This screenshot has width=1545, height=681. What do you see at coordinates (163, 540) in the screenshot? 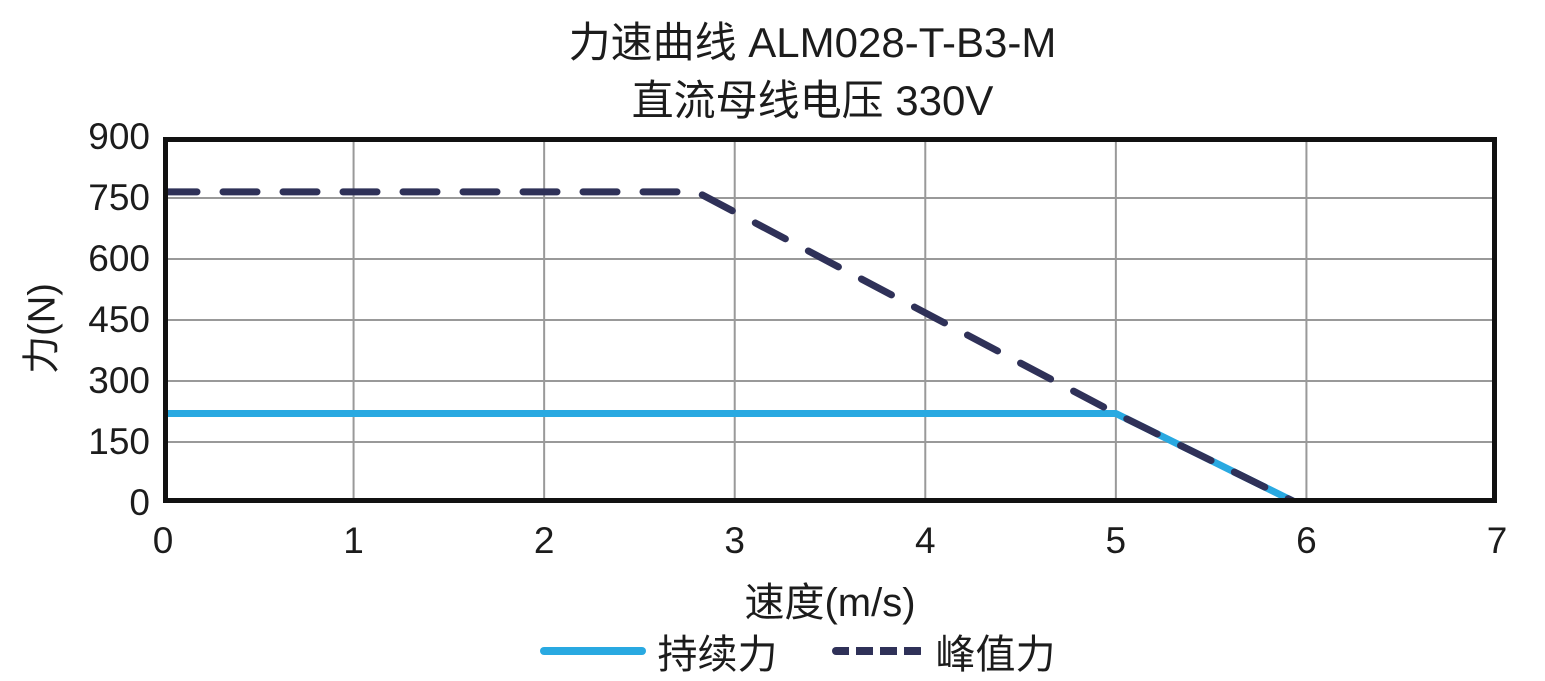
I see `x-tick-label: 0` at bounding box center [163, 540].